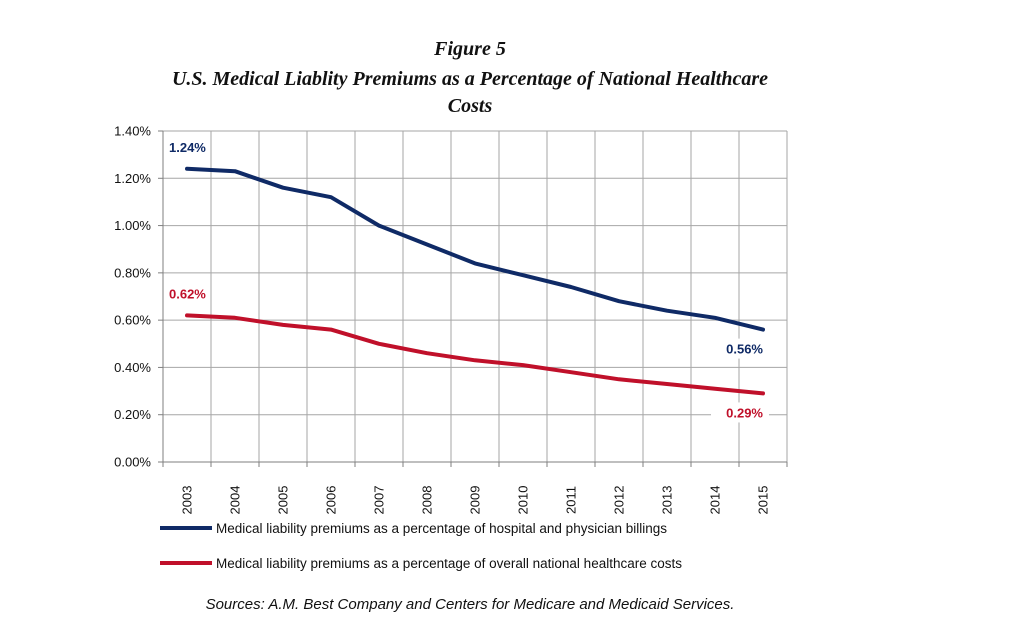 The height and width of the screenshot is (644, 1024). I want to click on x-tick-label: 2011, so click(571, 500).